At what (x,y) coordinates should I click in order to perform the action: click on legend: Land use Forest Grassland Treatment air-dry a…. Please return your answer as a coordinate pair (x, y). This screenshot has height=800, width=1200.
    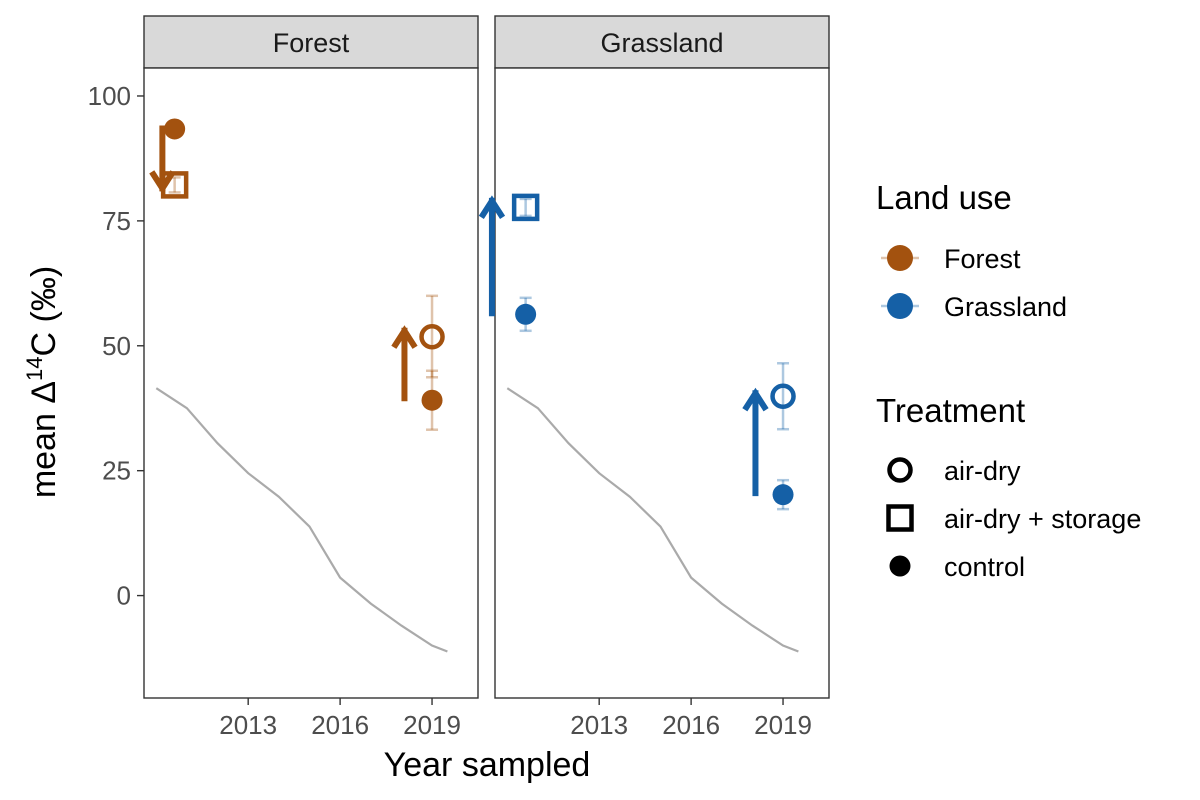
    Looking at the image, I should click on (1008, 380).